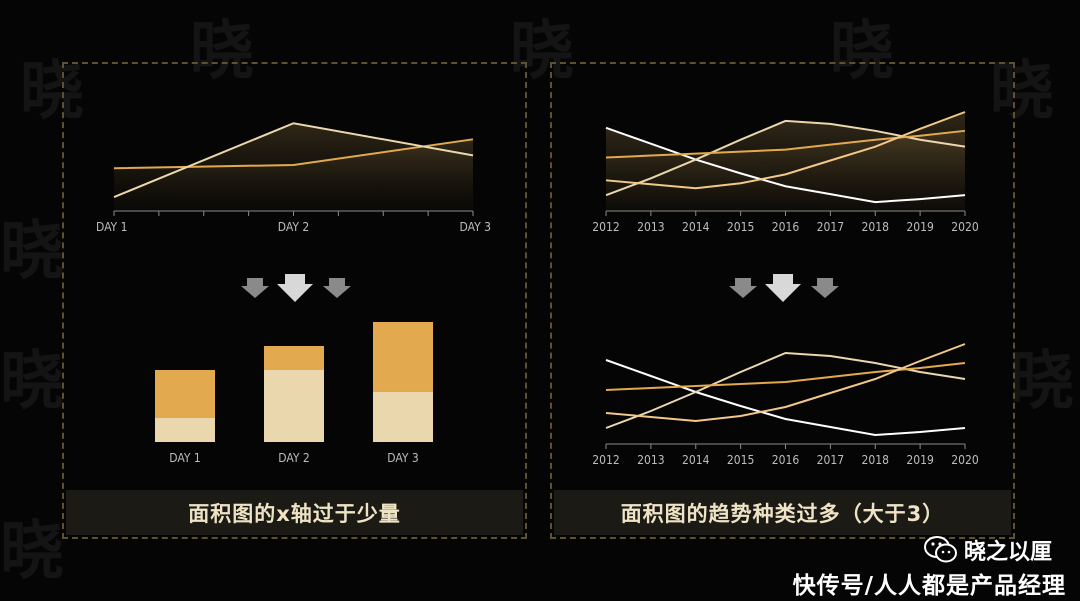 Image resolution: width=1080 pixels, height=601 pixels. I want to click on bar-category-label: DAY 3, so click(402, 458).